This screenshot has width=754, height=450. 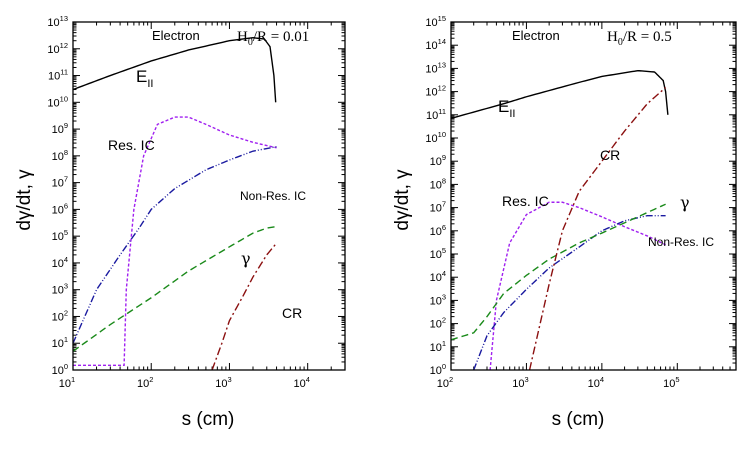 I want to click on right-panel-title: Electron, so click(x=536, y=35).